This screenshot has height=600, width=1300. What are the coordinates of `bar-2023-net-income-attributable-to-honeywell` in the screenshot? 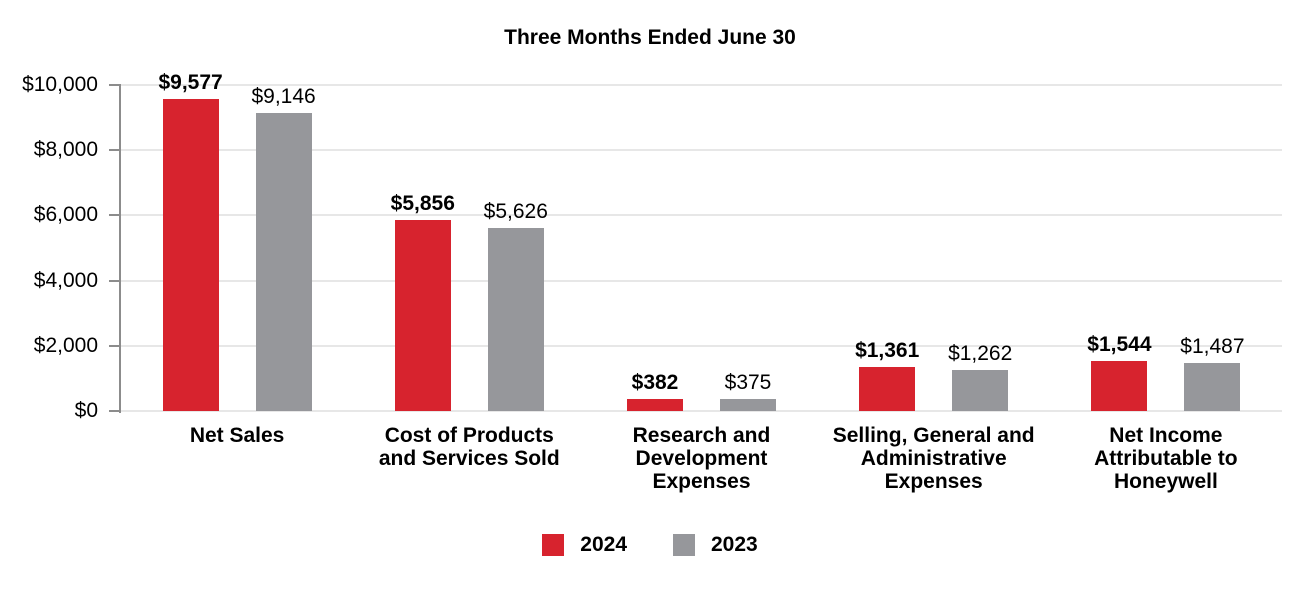 It's located at (1212, 386).